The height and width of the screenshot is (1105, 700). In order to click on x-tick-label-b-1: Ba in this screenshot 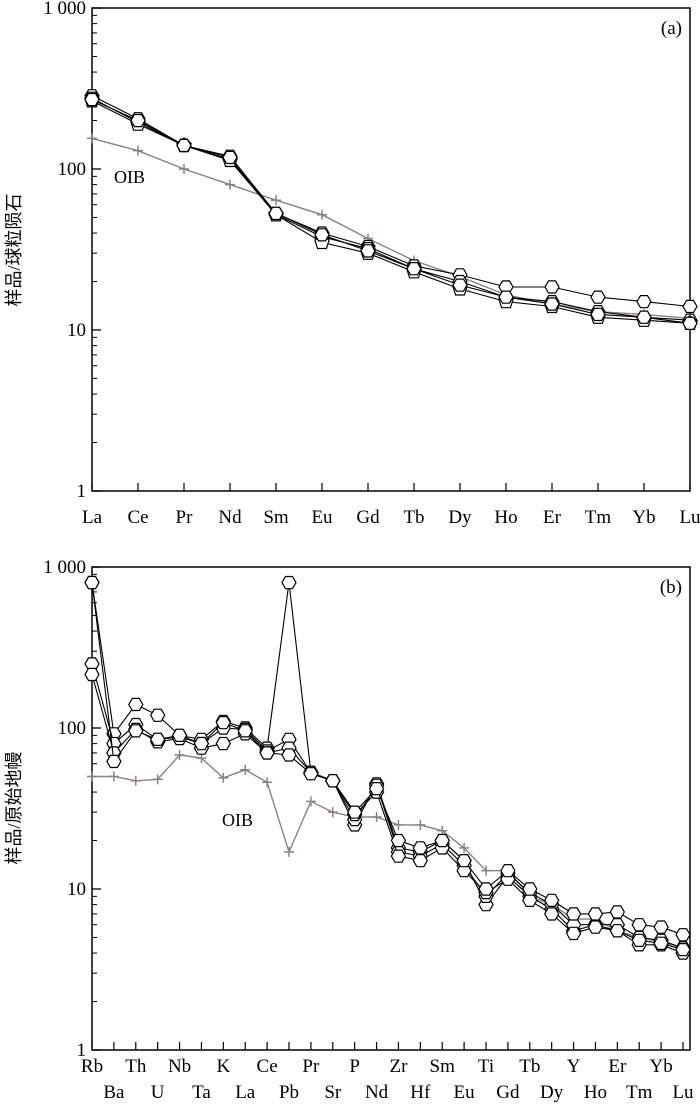, I will do `click(114, 1092)`.